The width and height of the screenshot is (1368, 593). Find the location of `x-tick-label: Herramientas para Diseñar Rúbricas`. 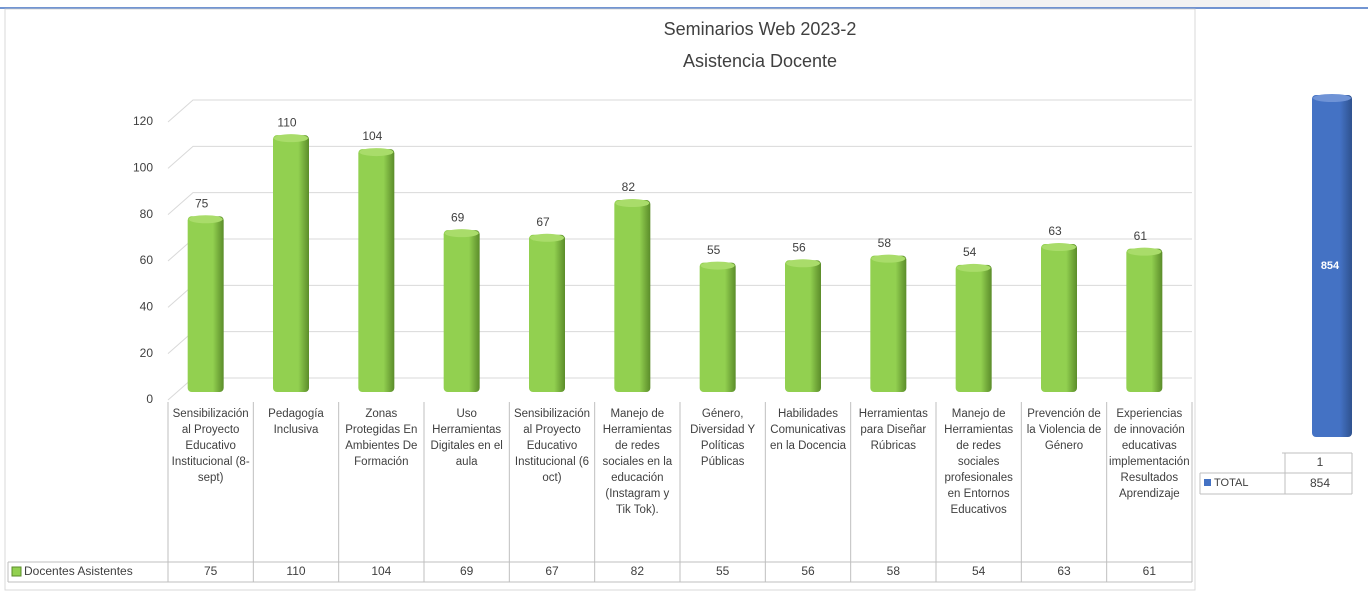

x-tick-label: Herramientas para Diseñar Rúbricas is located at coordinates (893, 430).